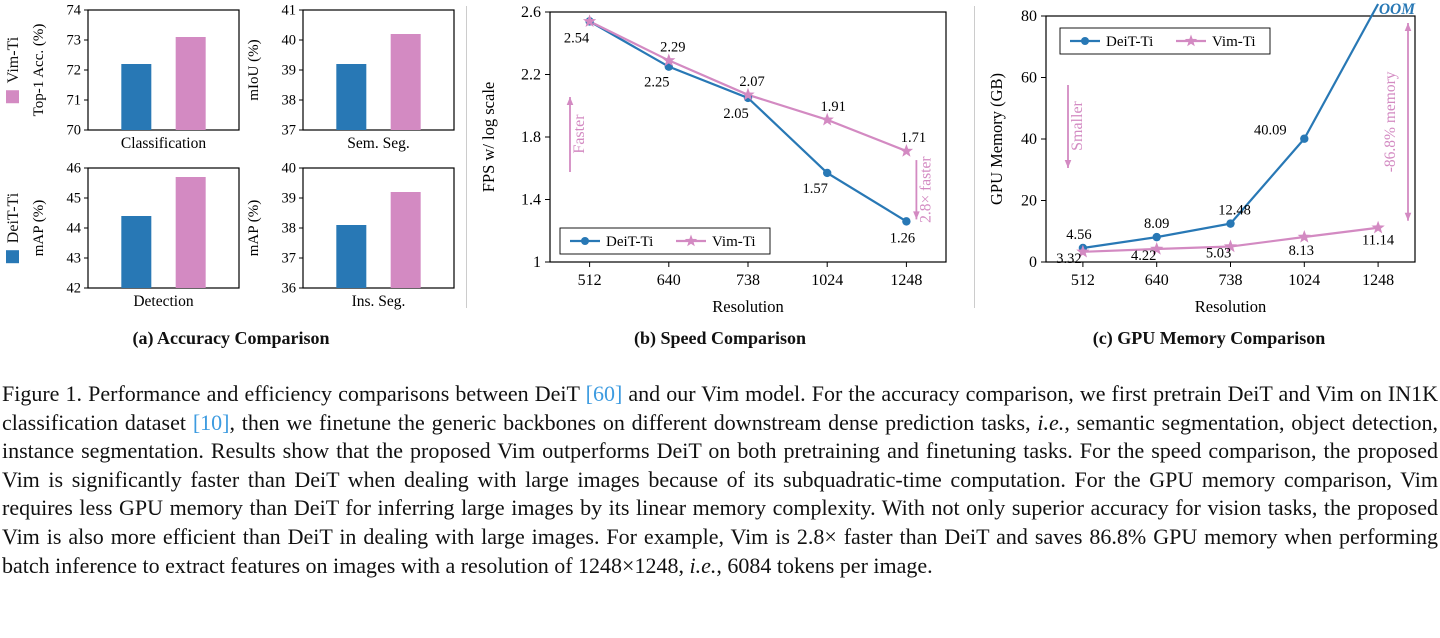 This screenshot has height=638, width=1440. Describe the element at coordinates (913, 138) in the screenshot. I see `data-label: 1.71` at that location.